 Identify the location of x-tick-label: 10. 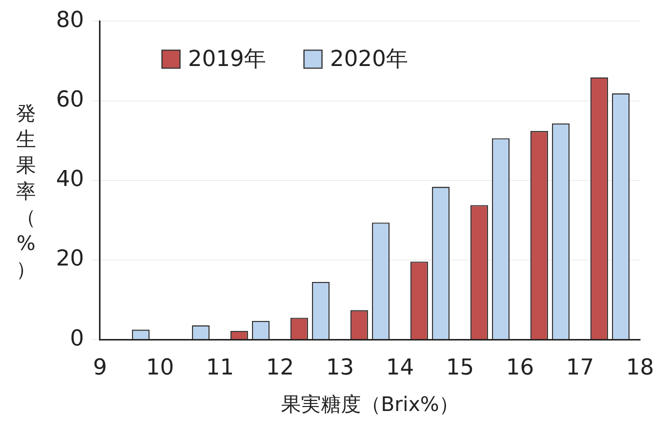
(160, 368).